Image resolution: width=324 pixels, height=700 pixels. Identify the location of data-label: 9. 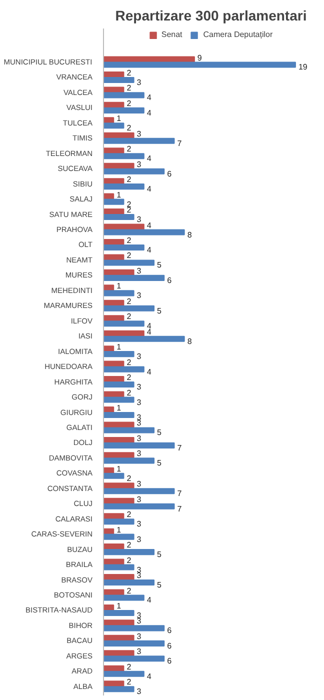
(199, 57).